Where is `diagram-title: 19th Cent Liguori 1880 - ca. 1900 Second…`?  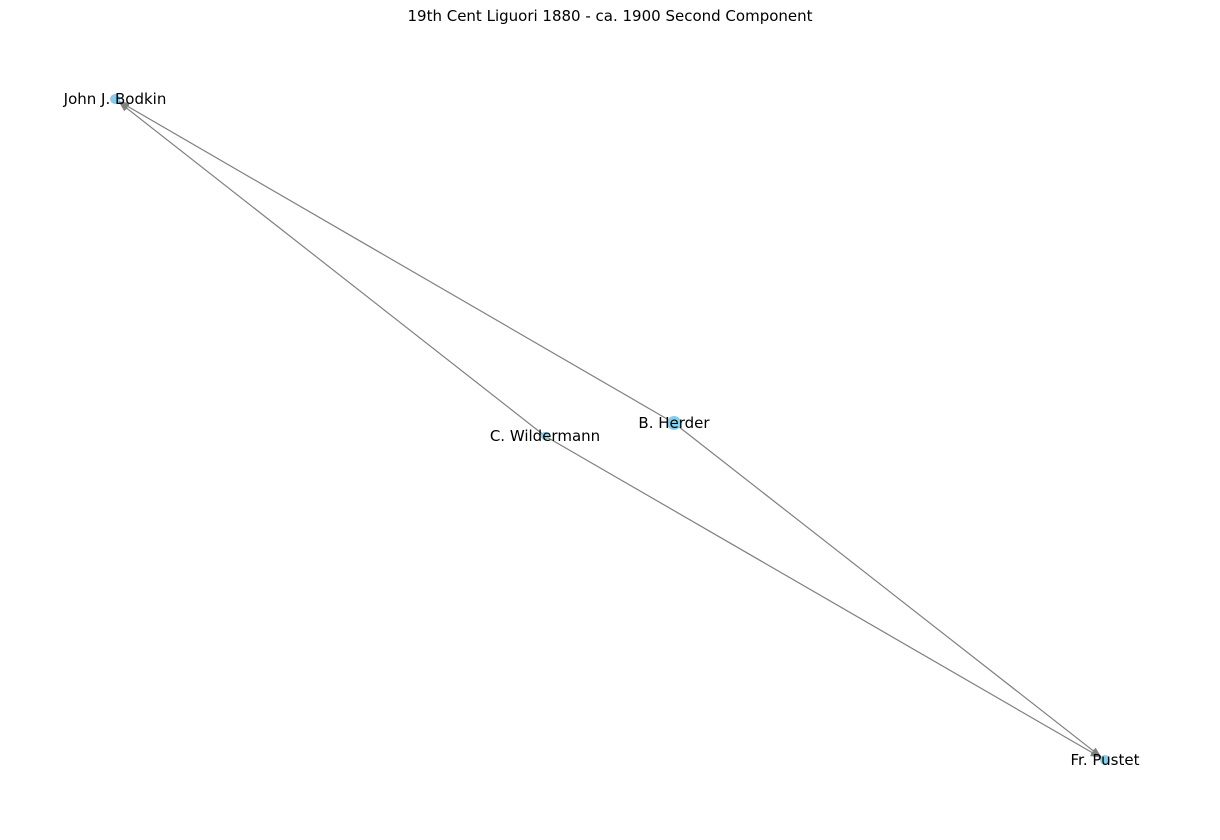
diagram-title: 19th Cent Liguori 1880 - ca. 1900 Second… is located at coordinates (610, 16).